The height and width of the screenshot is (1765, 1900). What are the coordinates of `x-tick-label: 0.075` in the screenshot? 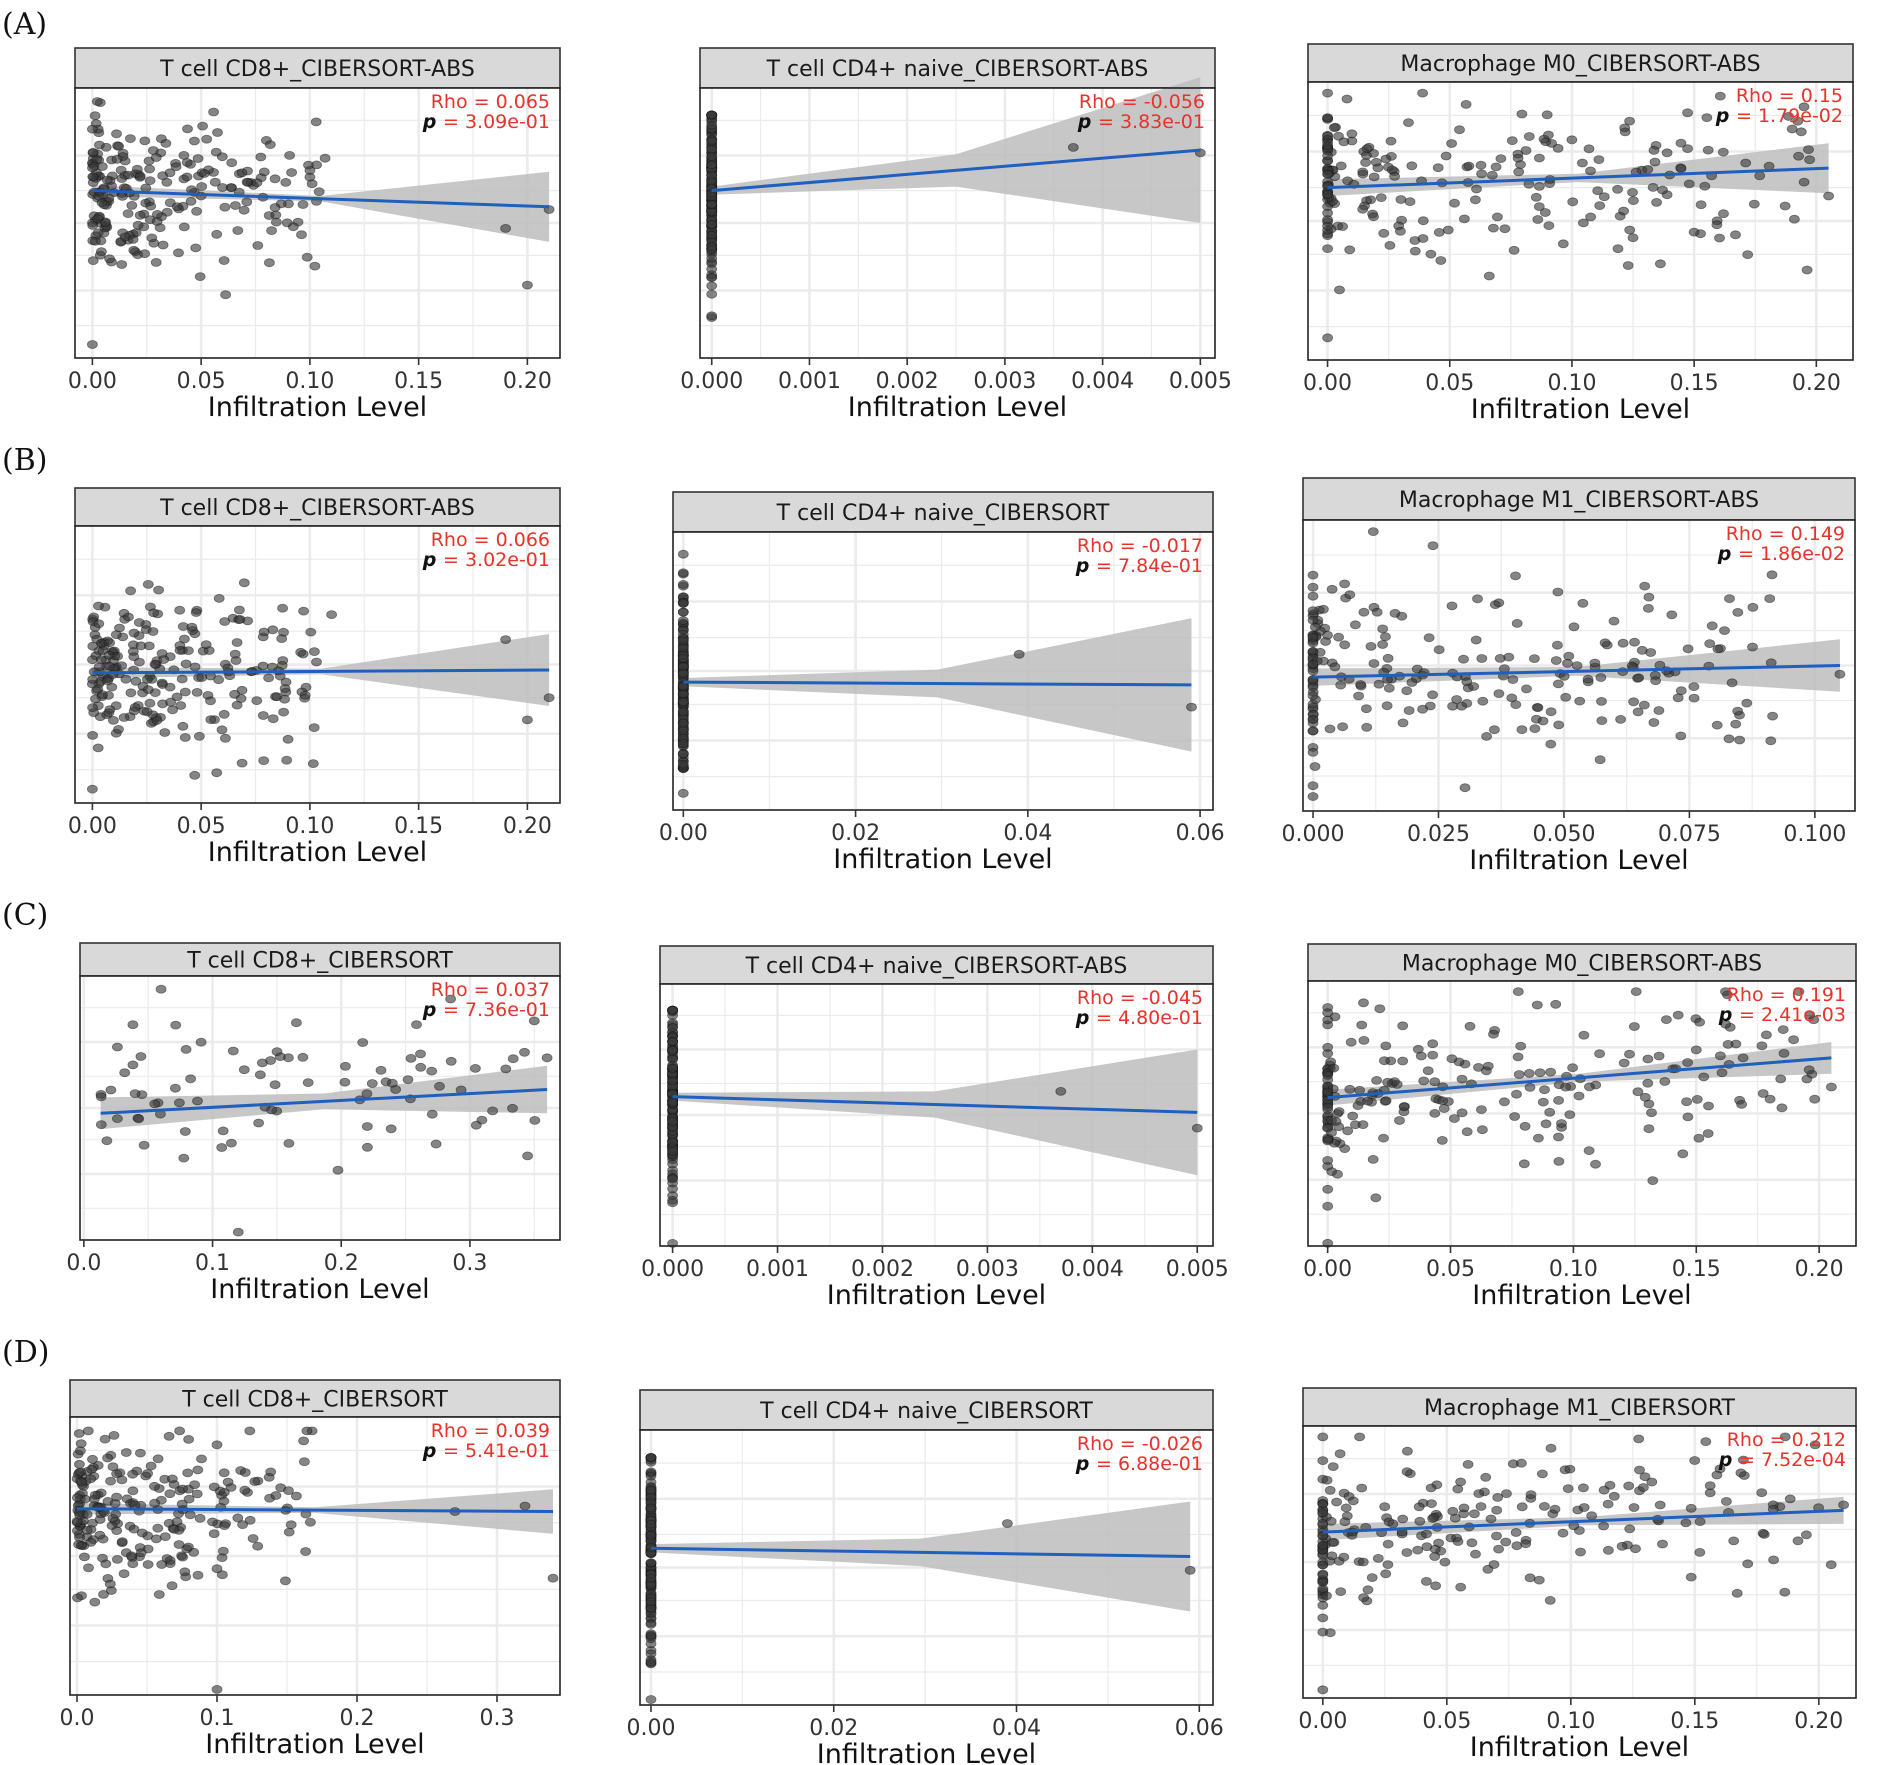 It's located at (1689, 834).